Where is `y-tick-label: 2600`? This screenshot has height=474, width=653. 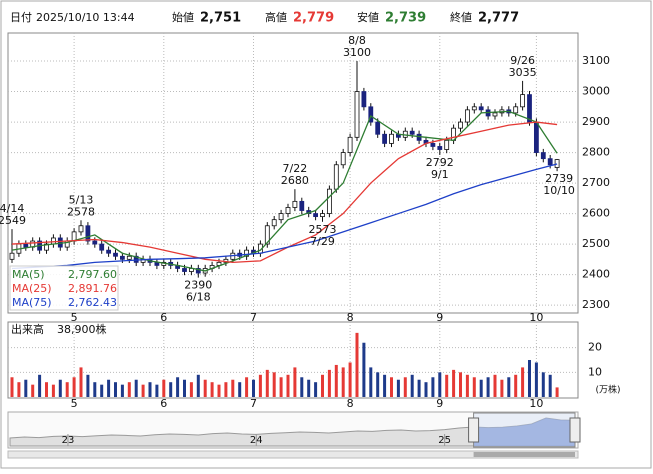 y-tick-label: 2600 is located at coordinates (596, 213).